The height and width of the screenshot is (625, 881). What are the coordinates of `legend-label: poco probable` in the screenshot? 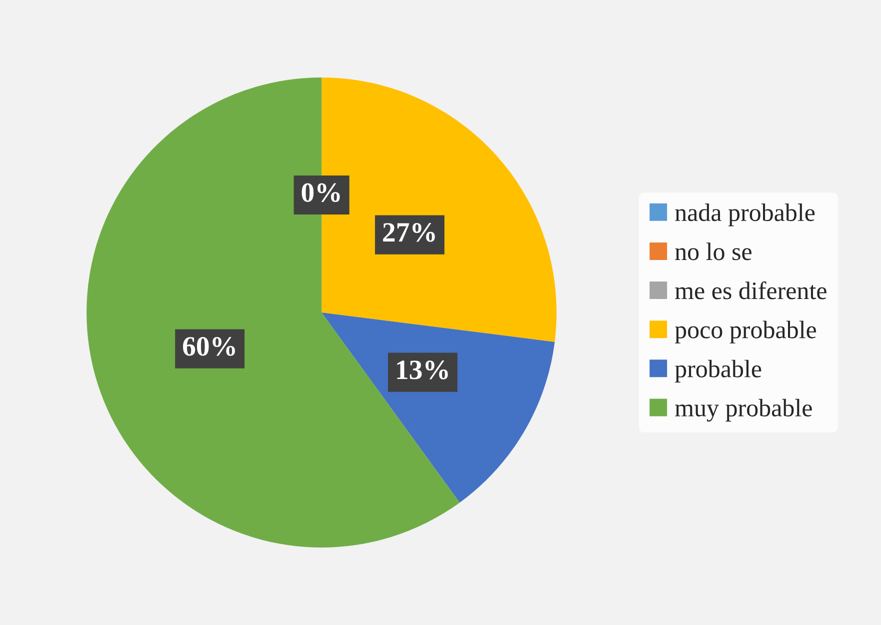 It's located at (745, 332).